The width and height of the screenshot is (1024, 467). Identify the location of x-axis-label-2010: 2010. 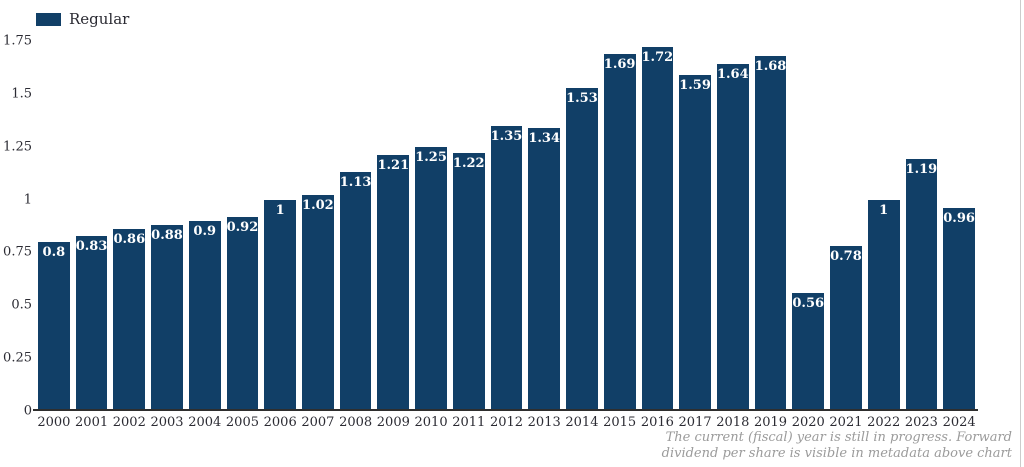
(431, 422).